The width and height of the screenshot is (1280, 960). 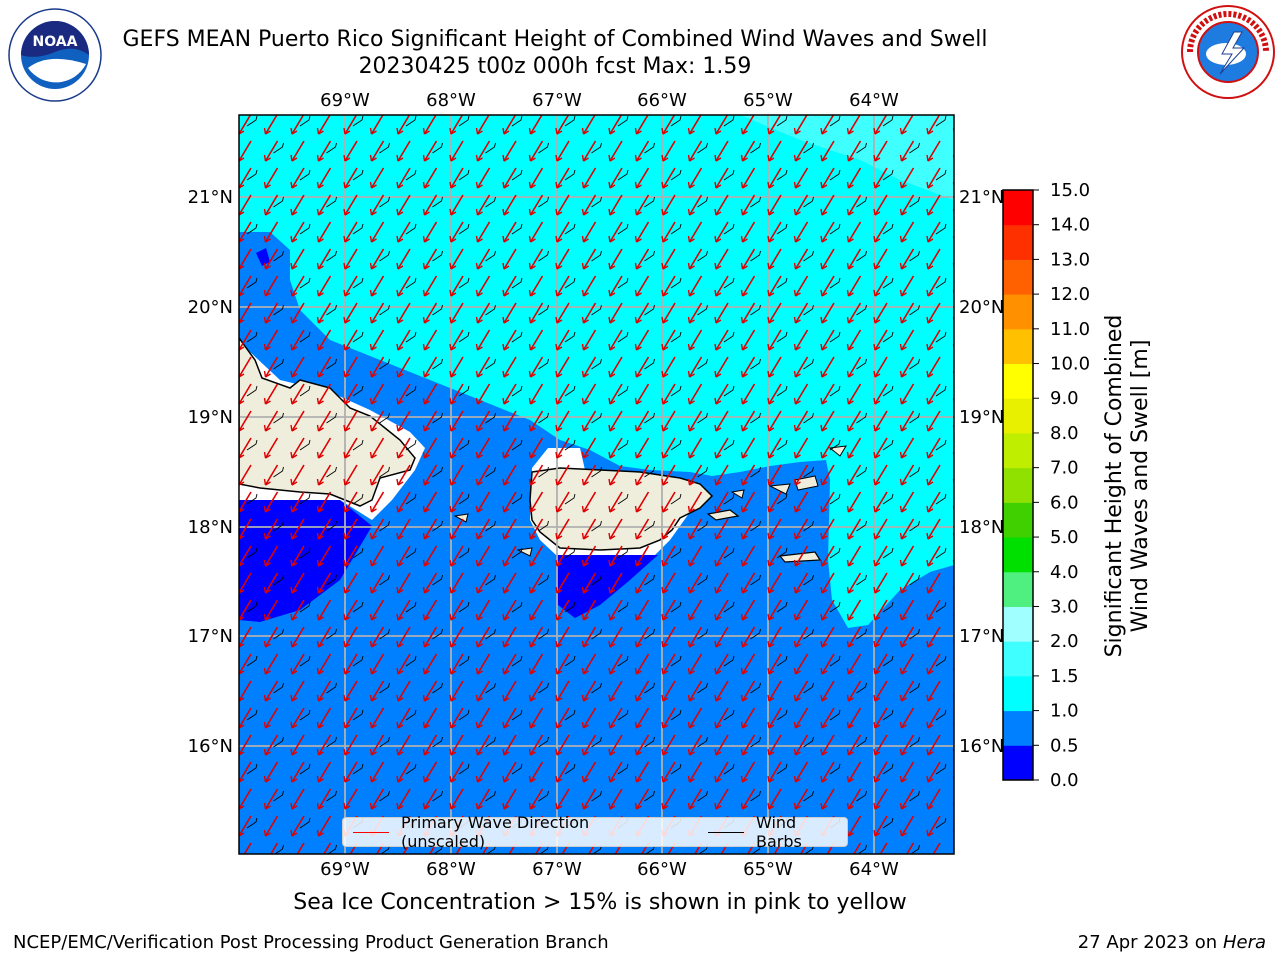 What do you see at coordinates (1018, 693) in the screenshot?
I see `colorbar-segment` at bounding box center [1018, 693].